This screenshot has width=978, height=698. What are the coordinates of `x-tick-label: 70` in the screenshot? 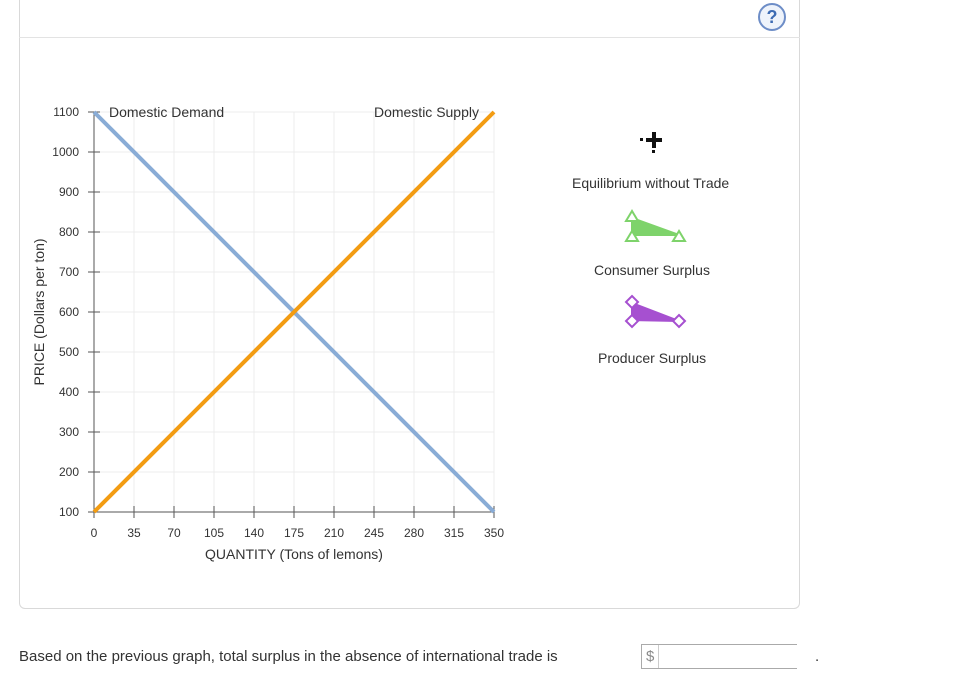 It's located at (174, 533).